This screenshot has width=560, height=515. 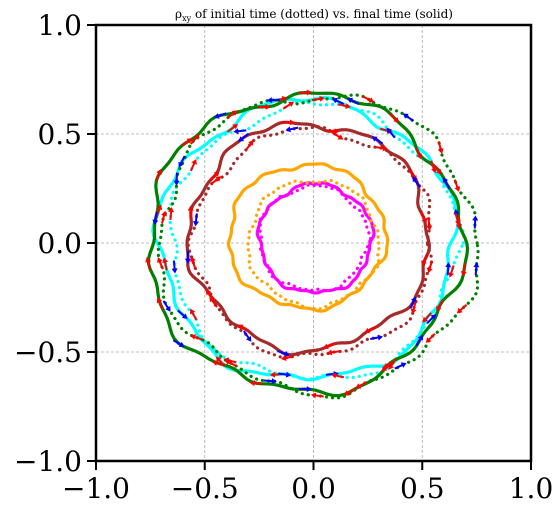 I want to click on y-tick-label-1: −0.5, so click(x=48, y=352).